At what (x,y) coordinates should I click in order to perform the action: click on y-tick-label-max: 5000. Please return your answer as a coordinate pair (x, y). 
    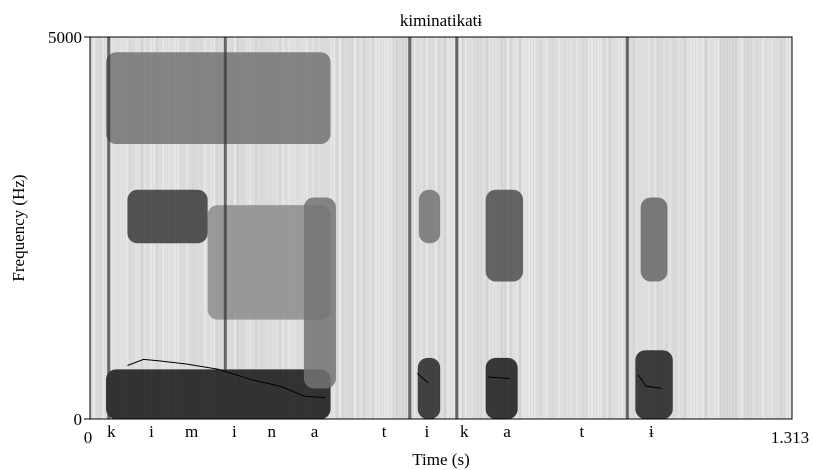
    Looking at the image, I should click on (65, 37).